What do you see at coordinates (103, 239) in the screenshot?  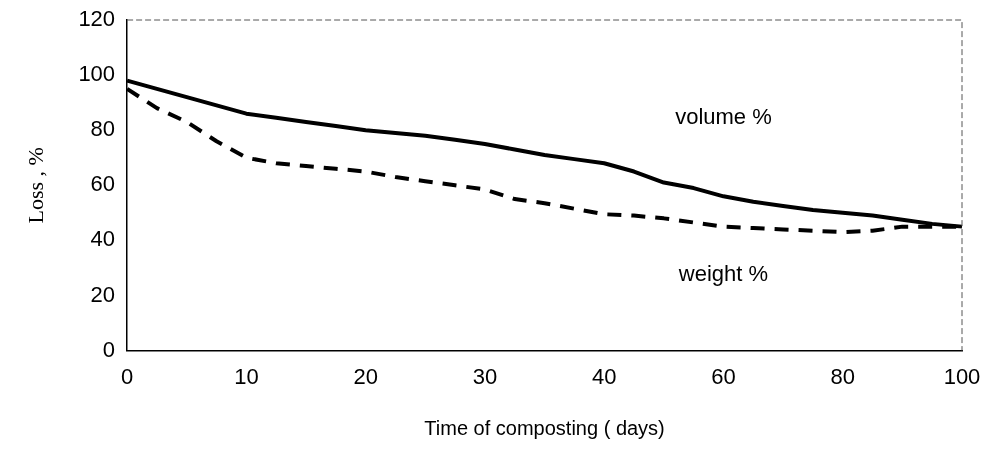 I see `y-tick-label: 40` at bounding box center [103, 239].